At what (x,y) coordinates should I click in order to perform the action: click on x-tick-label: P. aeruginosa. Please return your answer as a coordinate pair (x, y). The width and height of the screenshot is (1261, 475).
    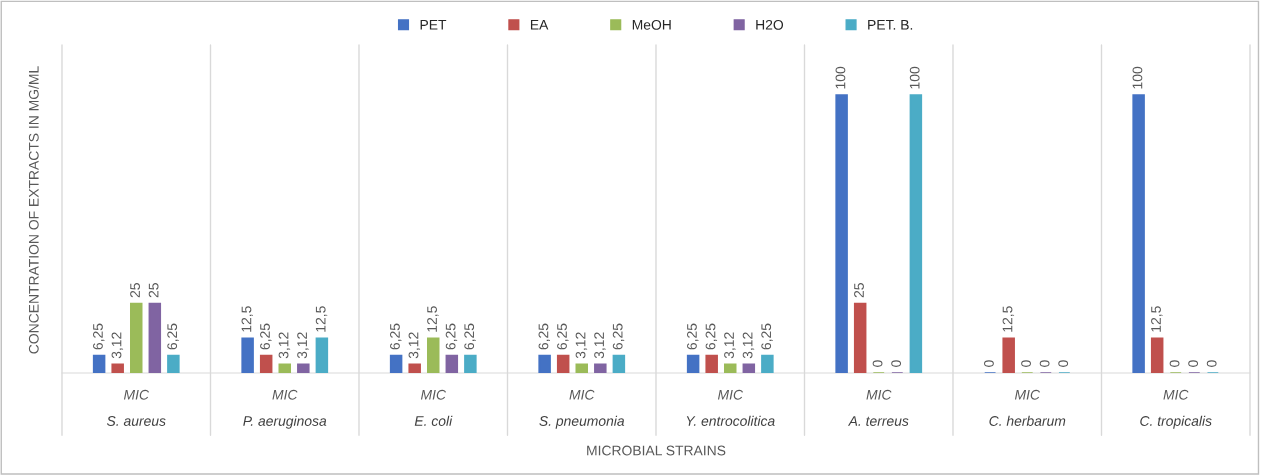
    Looking at the image, I should click on (285, 422).